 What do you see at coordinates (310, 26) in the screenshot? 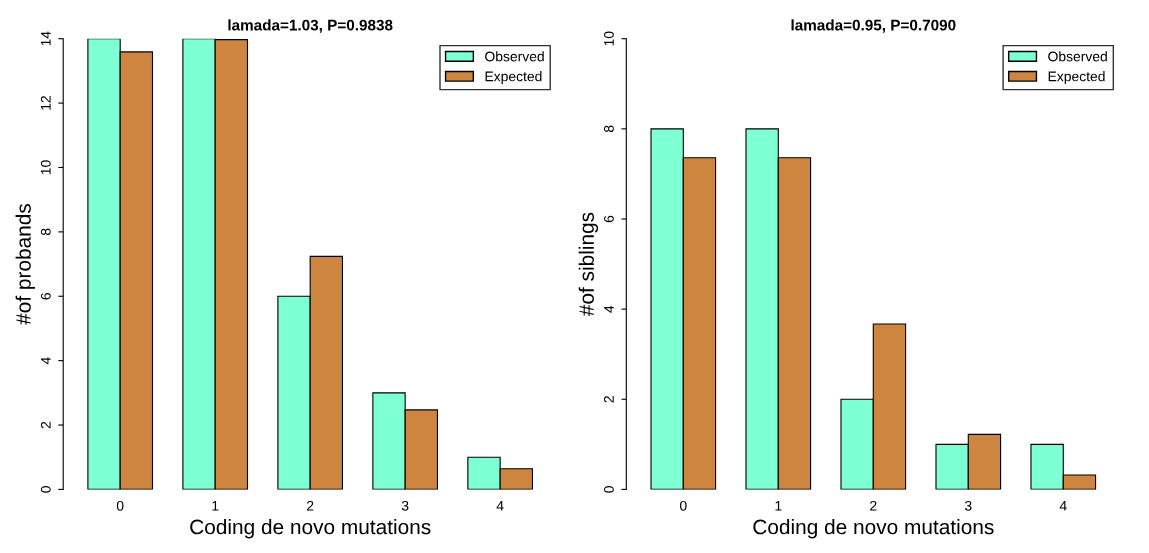
I see `chart-title: lamada=1.03, P=0.9838` at bounding box center [310, 26].